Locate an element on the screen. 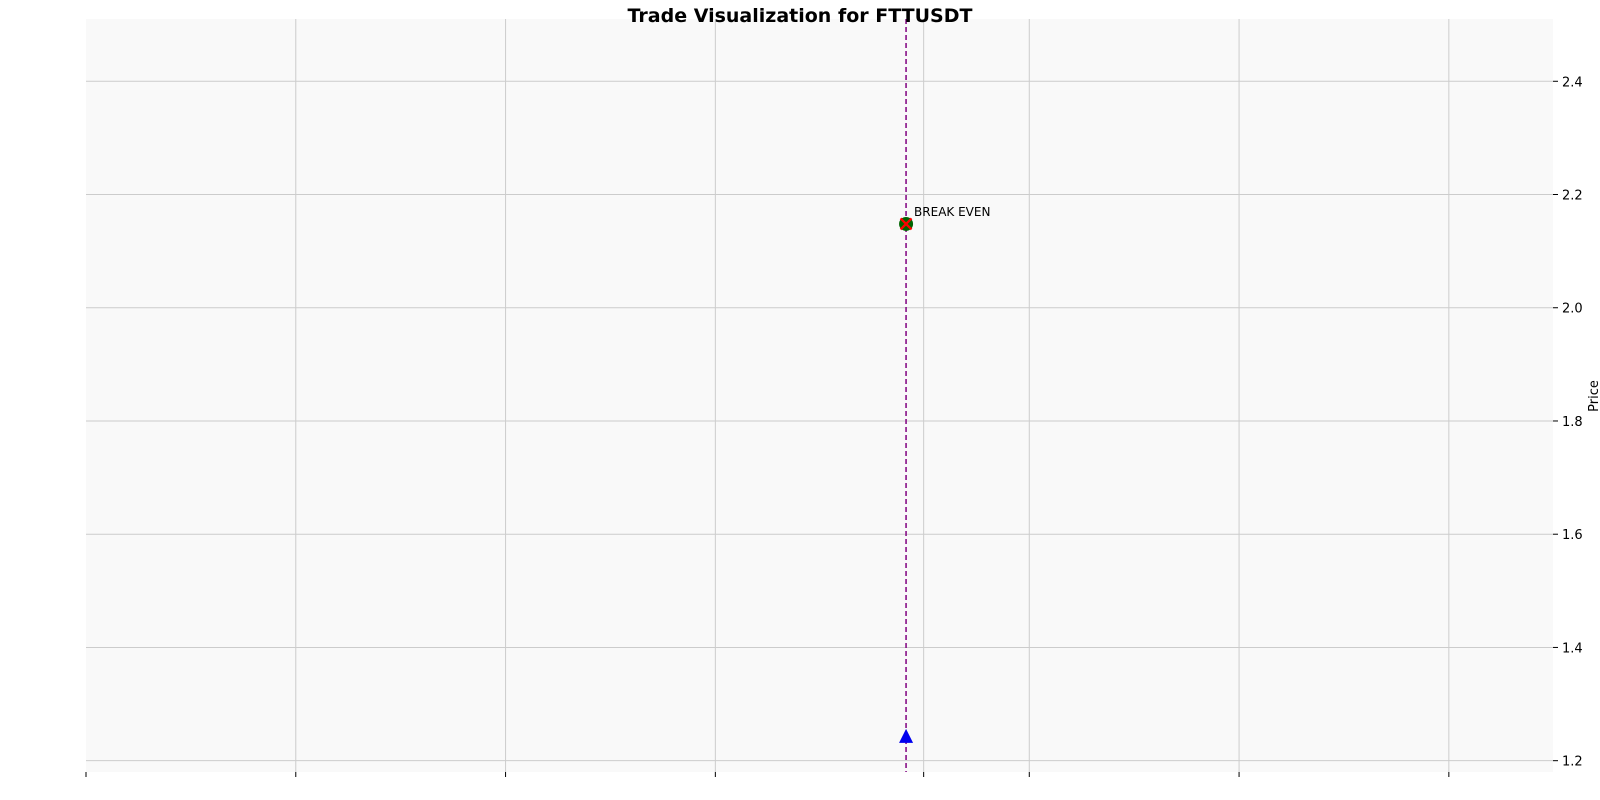  y-axis-ticks: 1.2 1.4 1.6 1.8 2.0 2.2 2.4 is located at coordinates (1568, 422).